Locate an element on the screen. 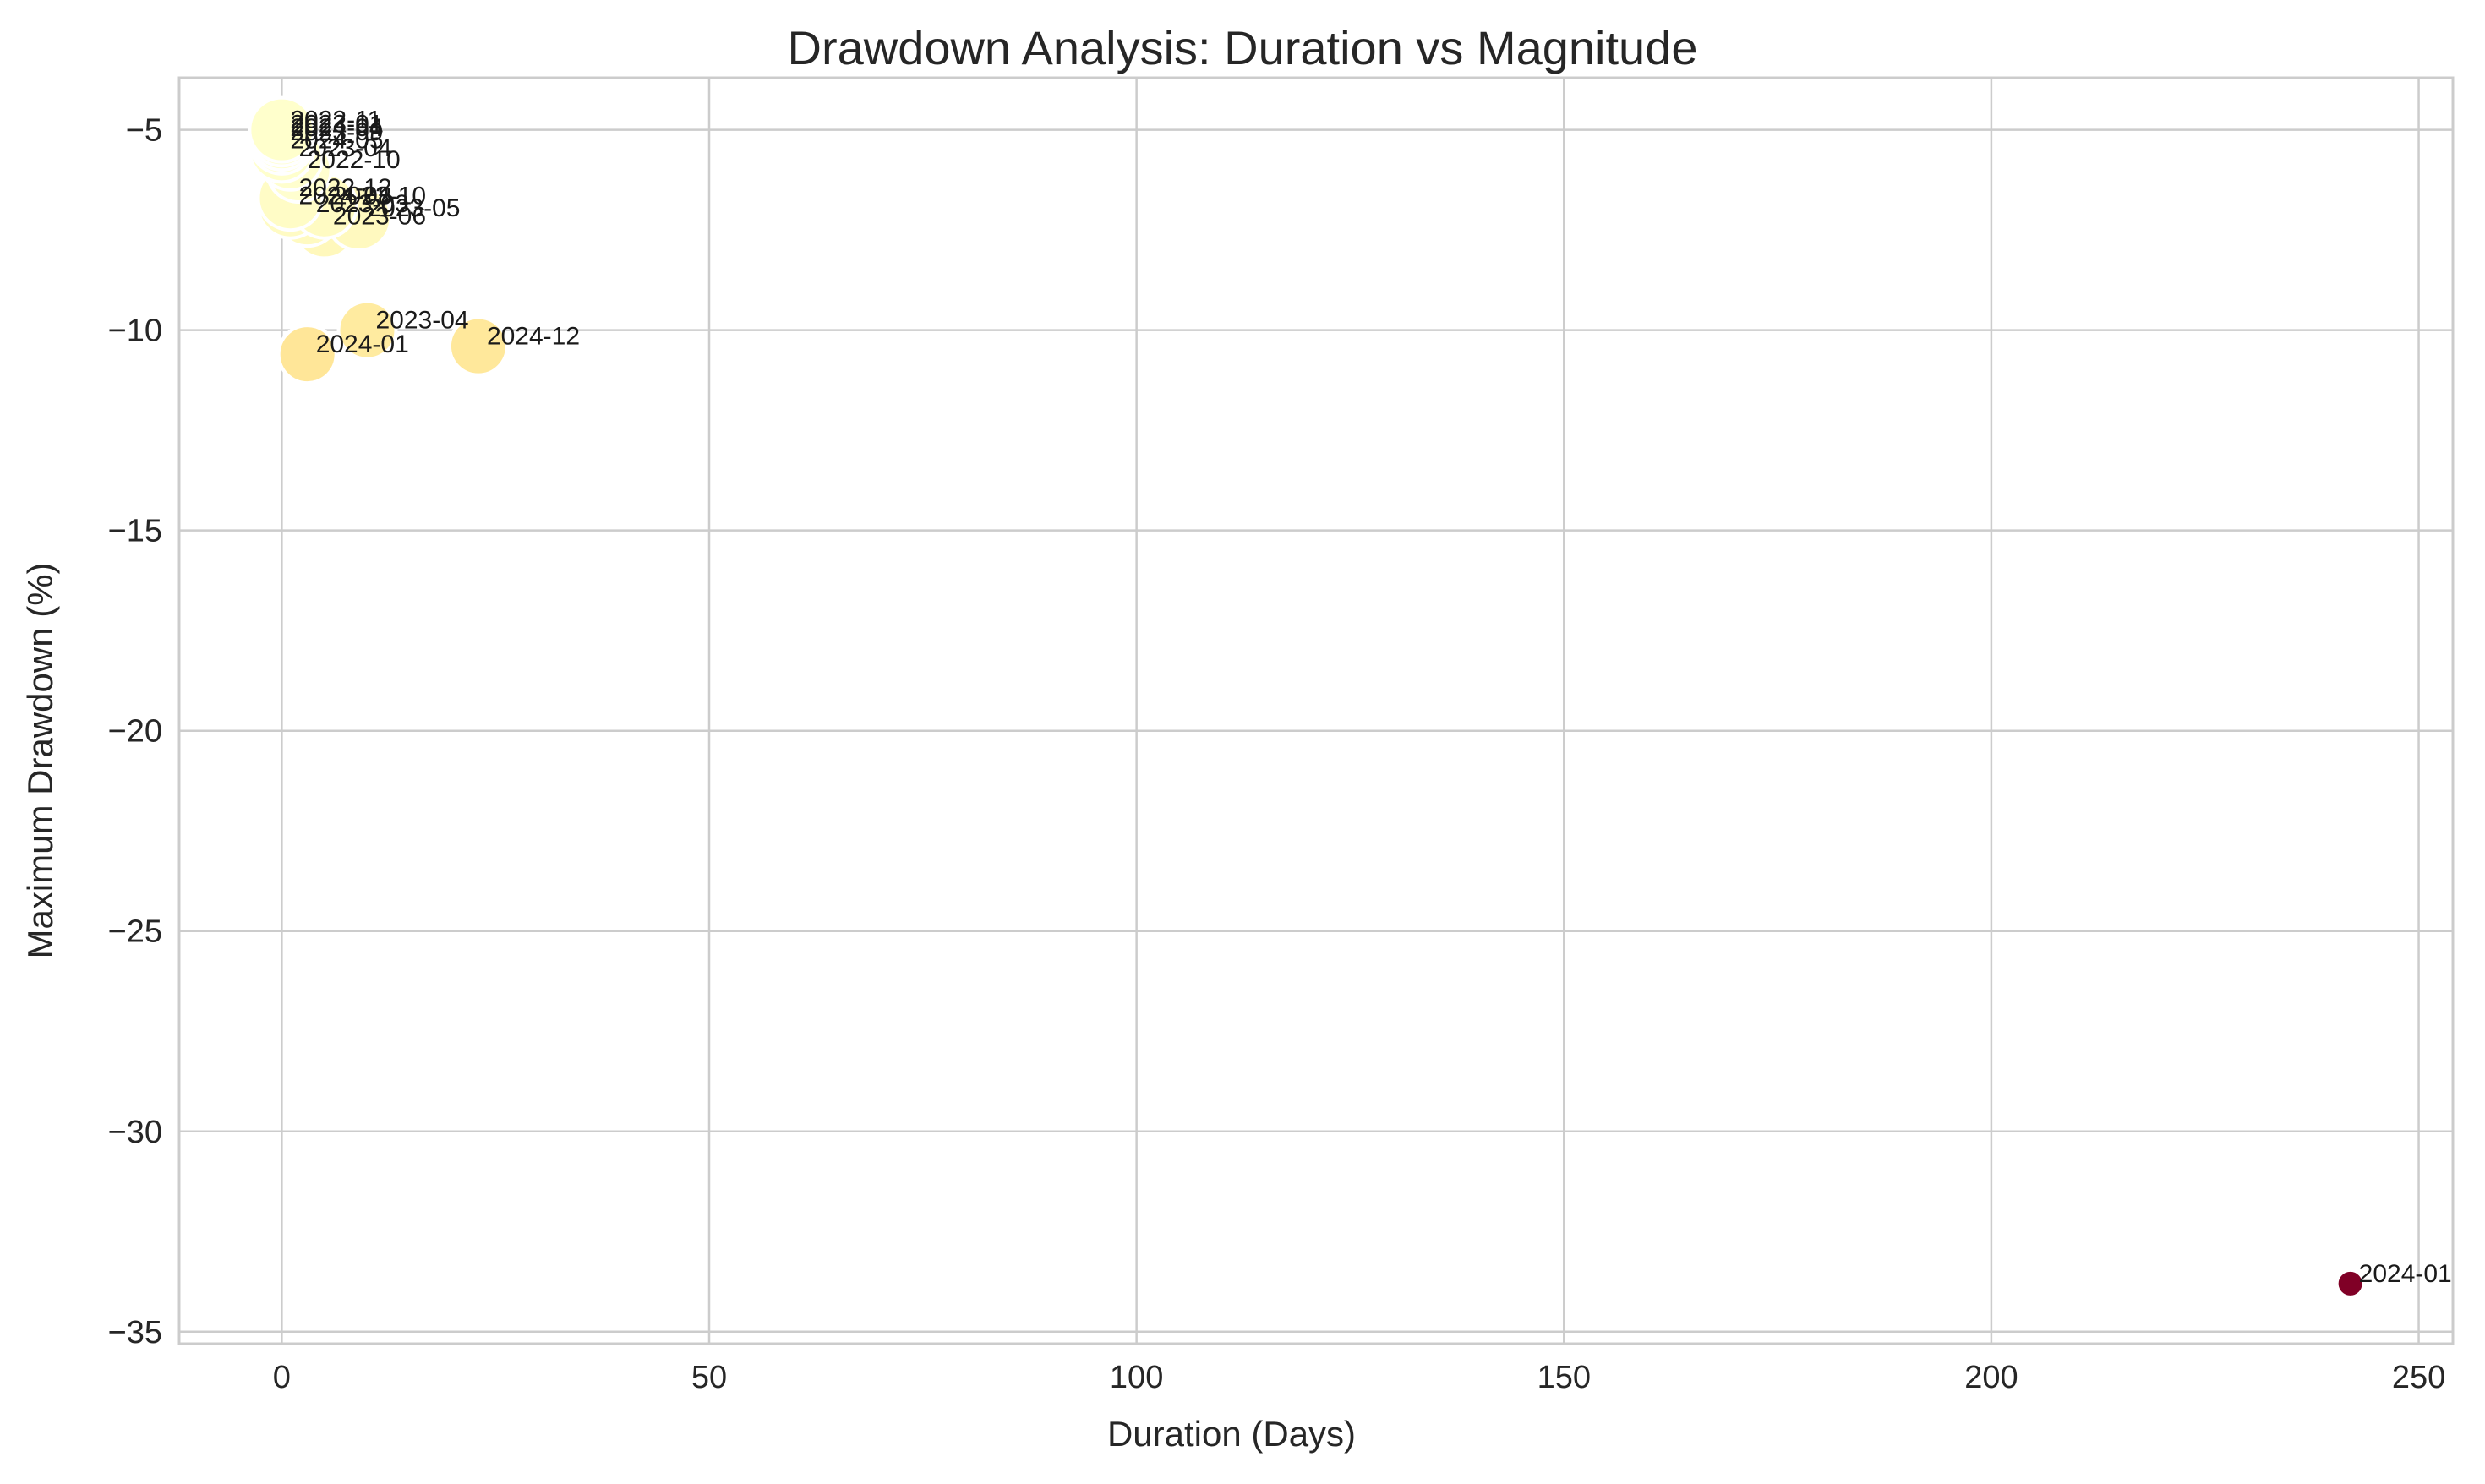 The width and height of the screenshot is (2485, 1484). point-label: 2024-04 is located at coordinates (336, 128).